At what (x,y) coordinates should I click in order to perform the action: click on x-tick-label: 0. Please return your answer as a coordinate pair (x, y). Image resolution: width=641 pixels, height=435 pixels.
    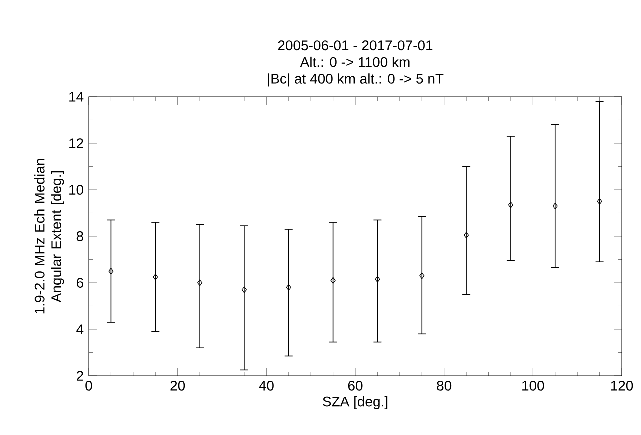
    Looking at the image, I should click on (89, 385).